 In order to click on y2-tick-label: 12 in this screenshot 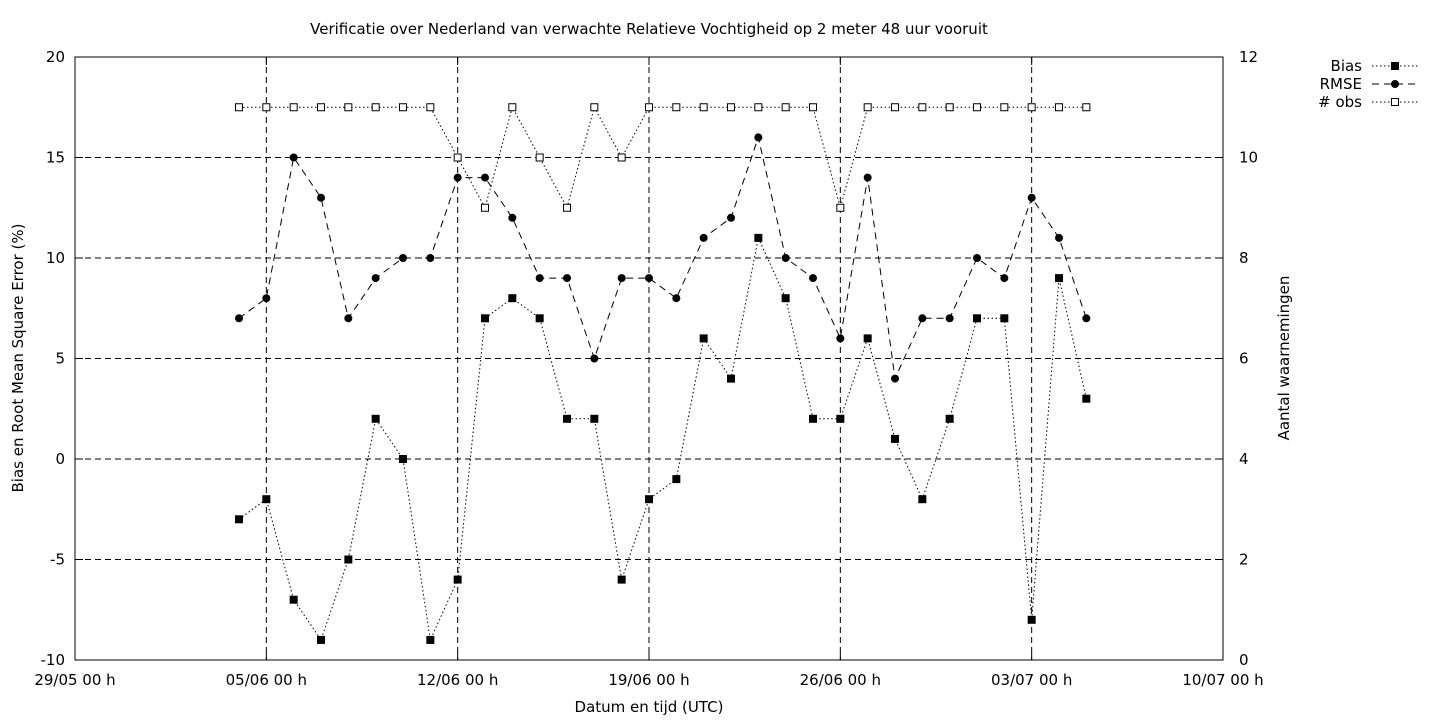, I will do `click(1248, 57)`.